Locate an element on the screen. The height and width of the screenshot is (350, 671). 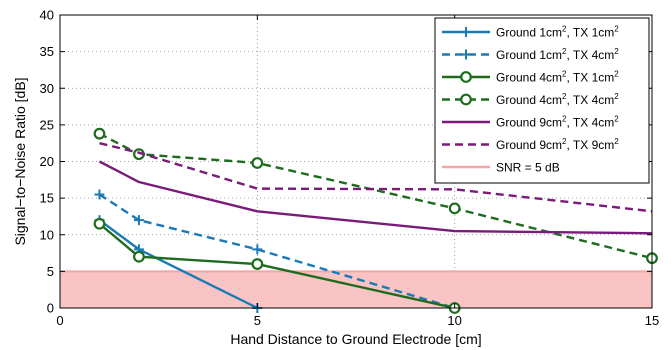
legend-entry: Ground 4cm2, TX 4cm2 is located at coordinates (530, 99).